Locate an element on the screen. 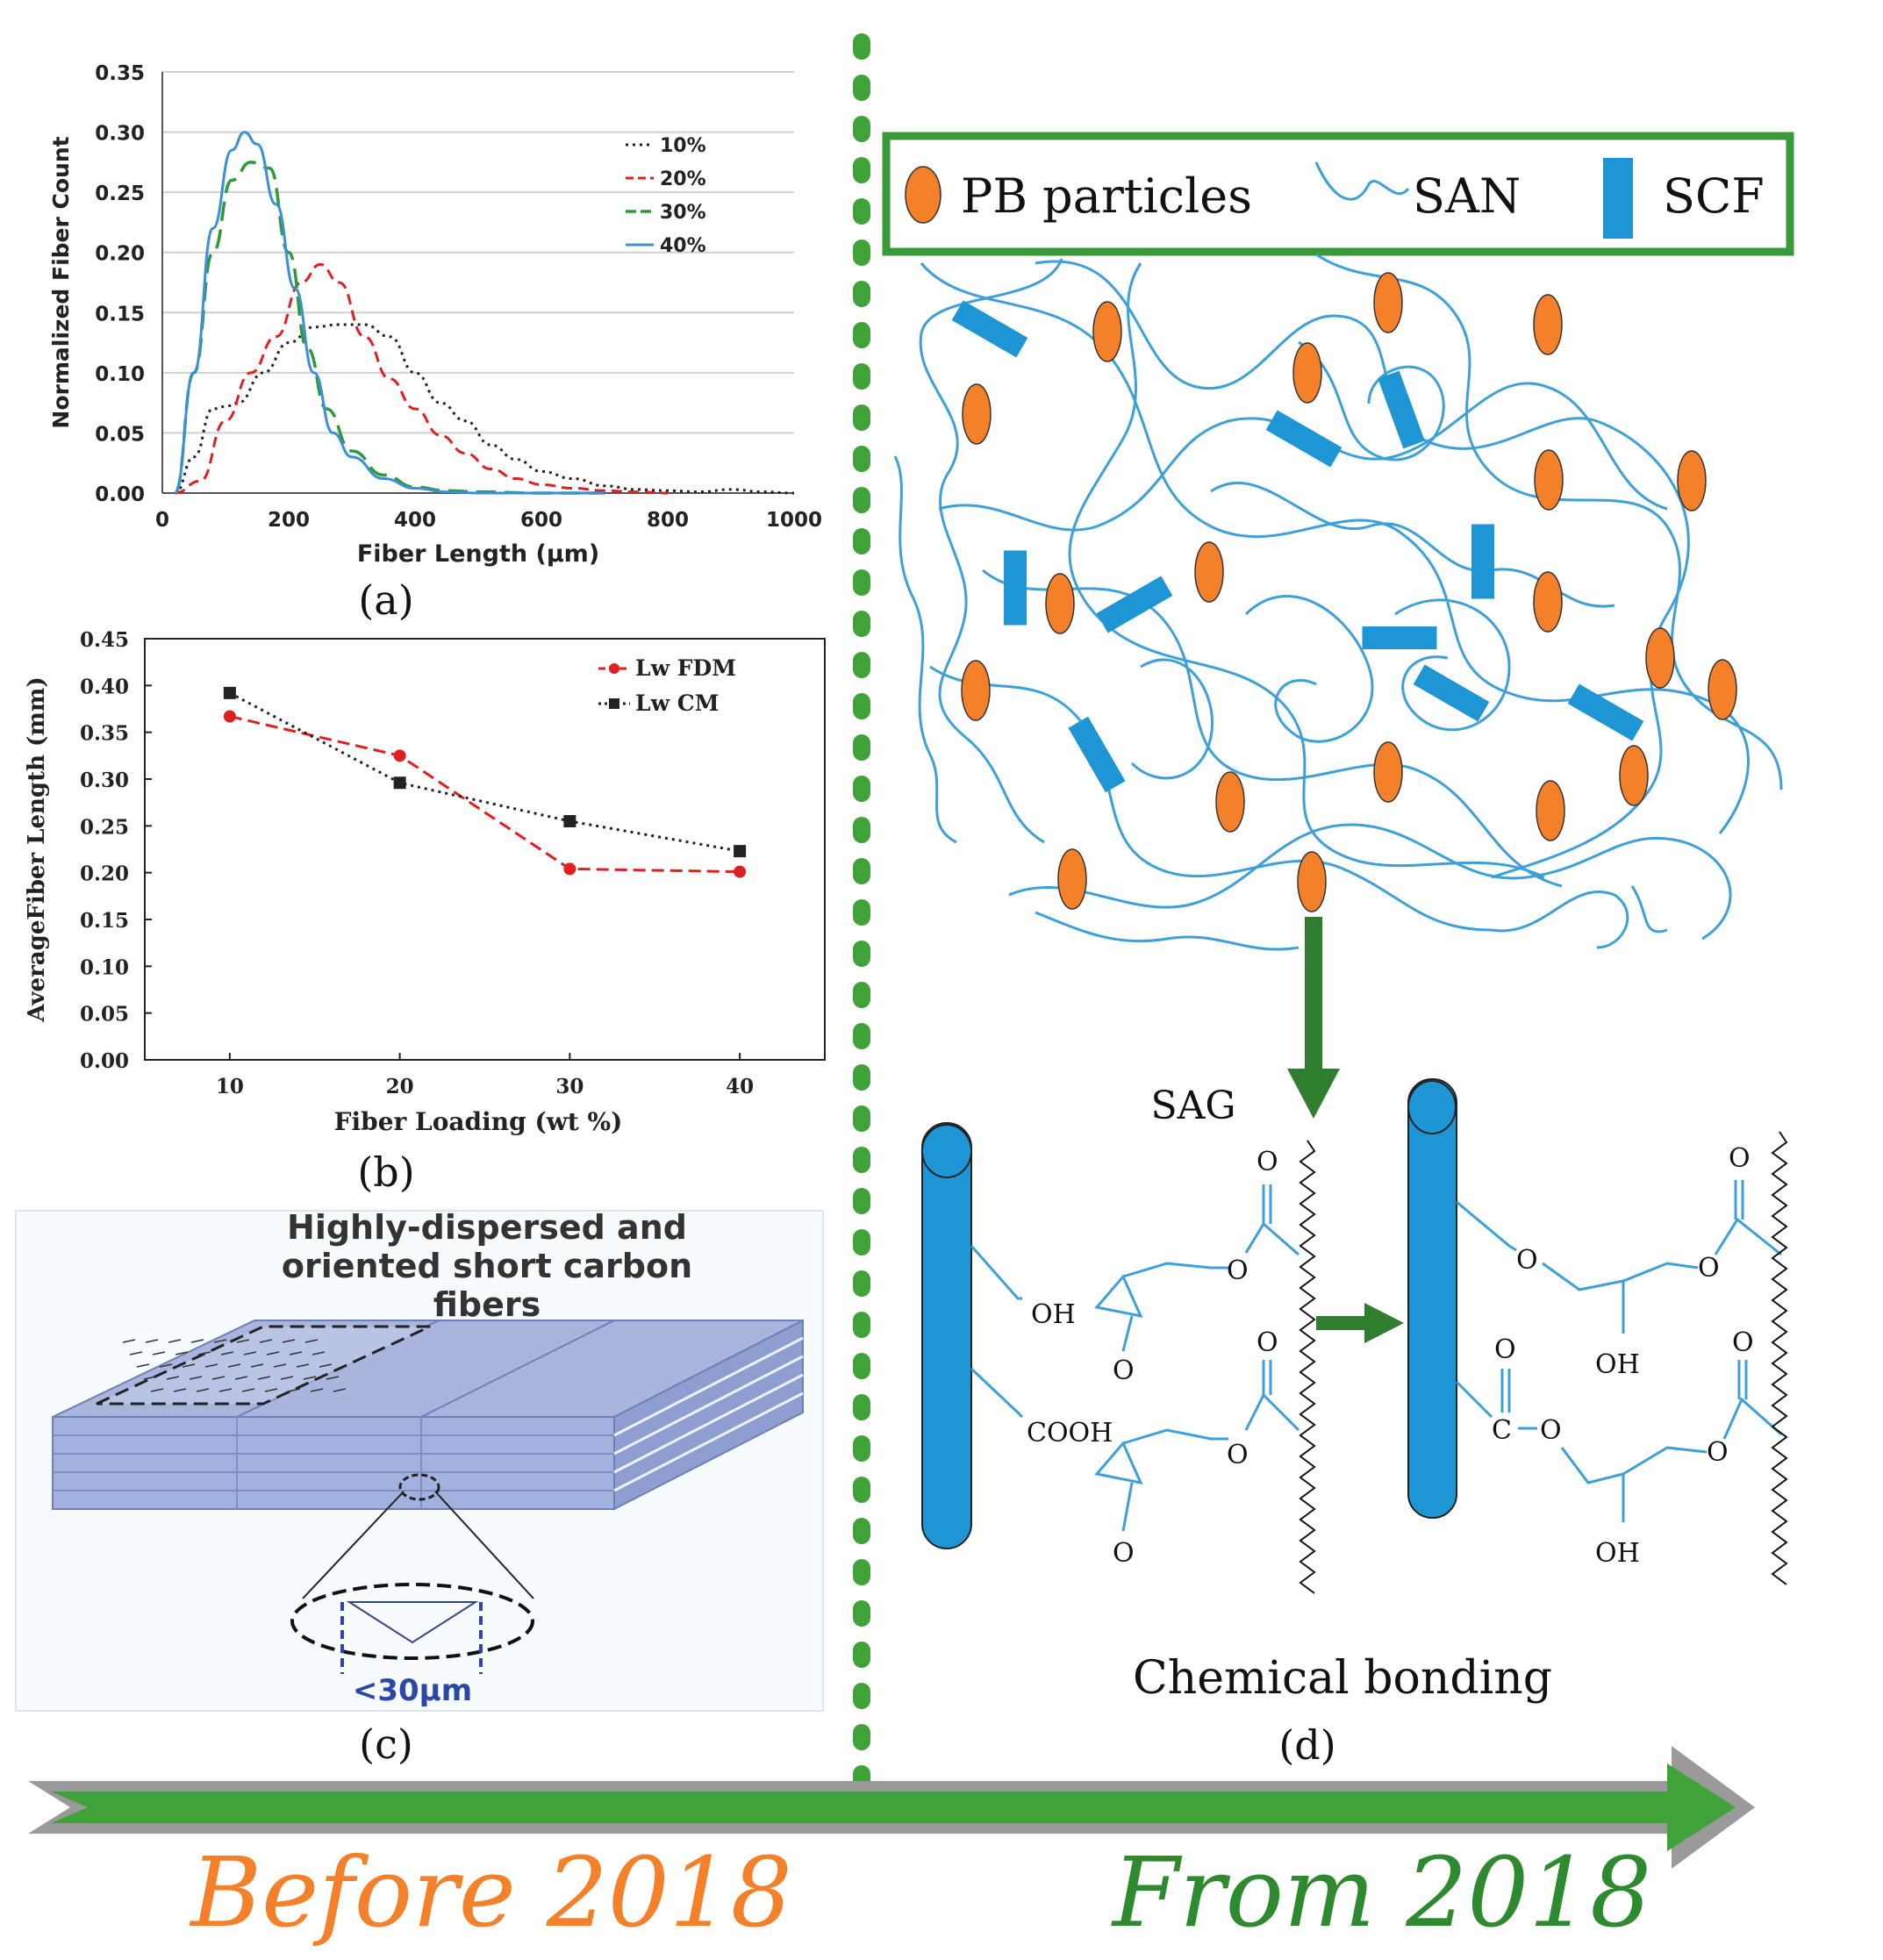 The width and height of the screenshot is (1883, 1960). panel-a-gridlines is located at coordinates (478, 252).